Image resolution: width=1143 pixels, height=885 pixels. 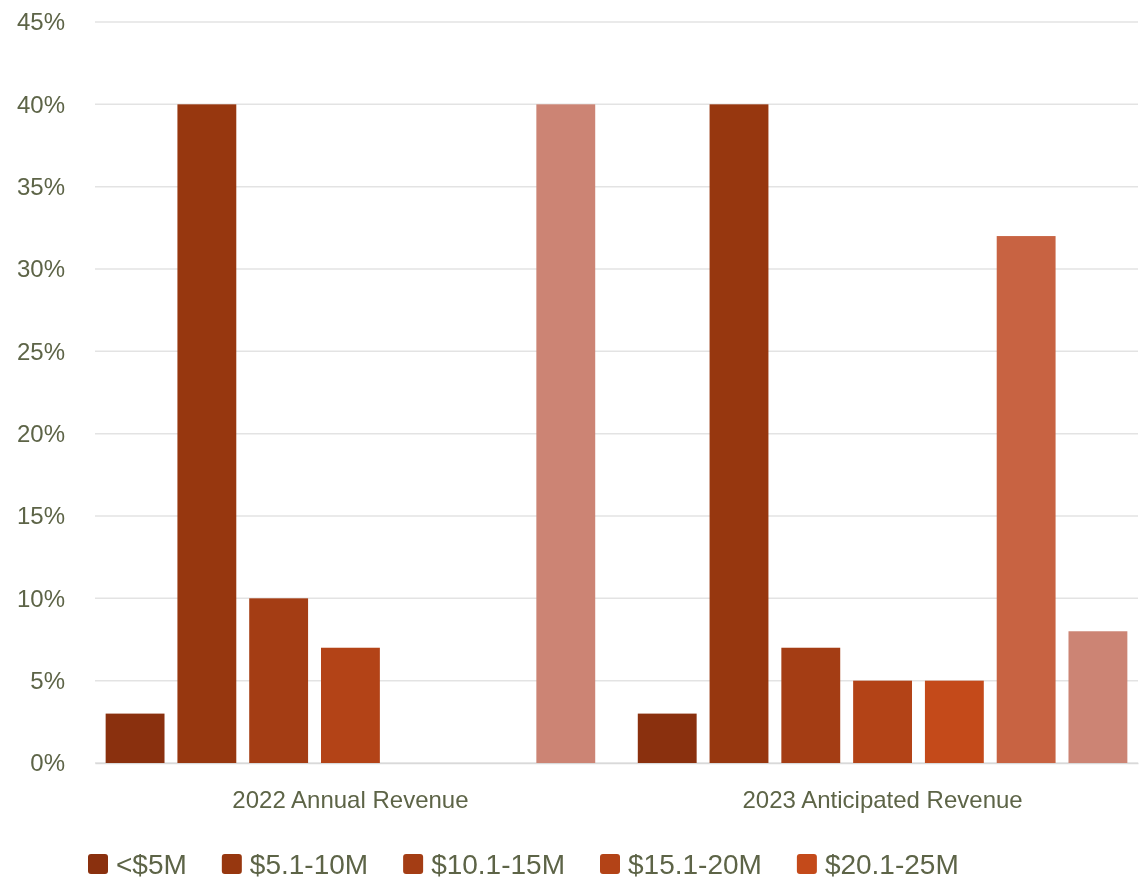 I want to click on y-tick-label: 5%, so click(x=47, y=680).